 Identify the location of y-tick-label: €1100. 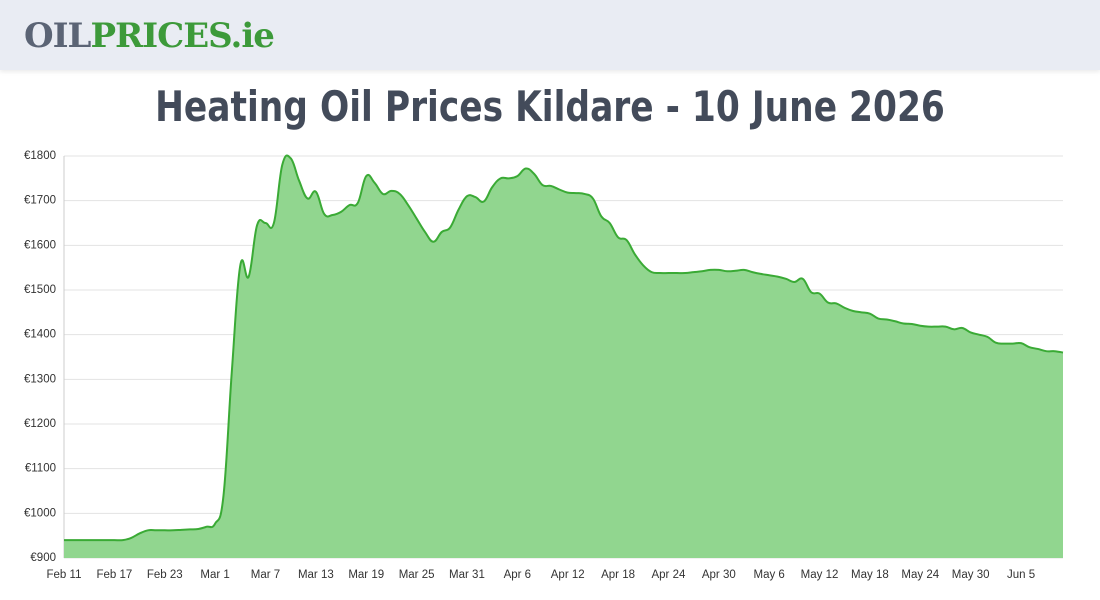
(40, 469).